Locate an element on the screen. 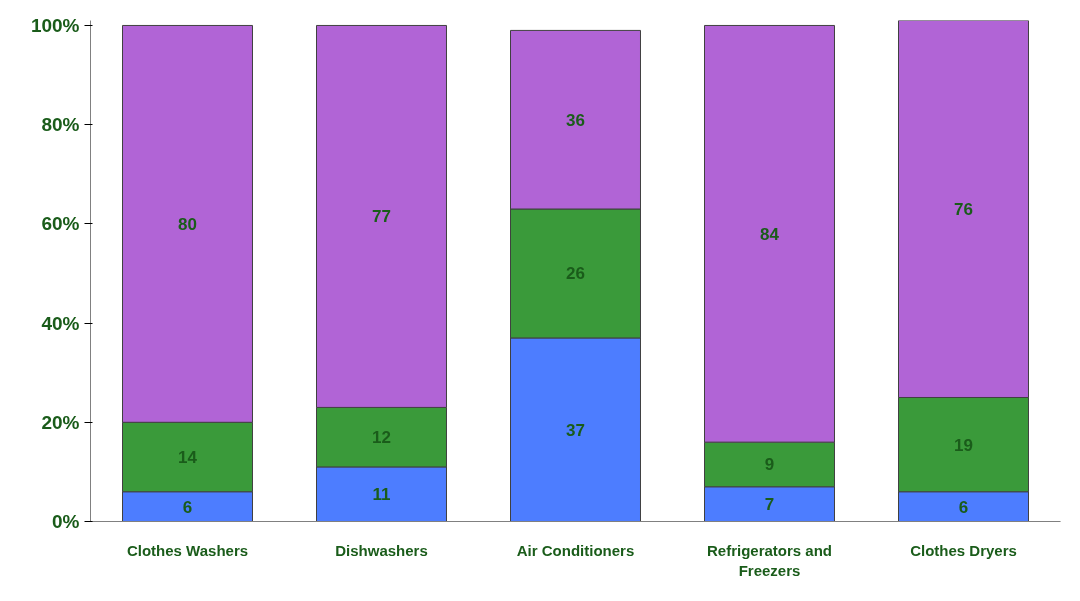 The image size is (1080, 601). x-tick-label: Clothes Dryers is located at coordinates (963, 550).